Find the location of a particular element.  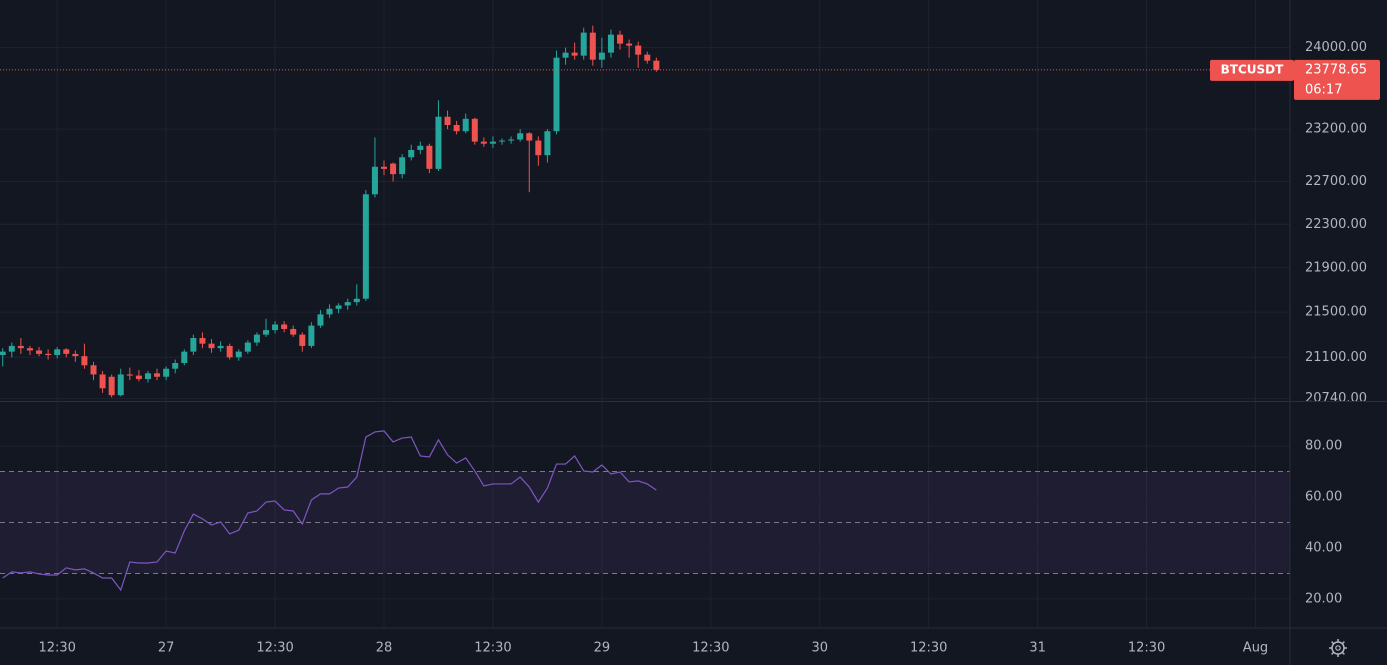

x-tick-label: 31 is located at coordinates (1037, 648).